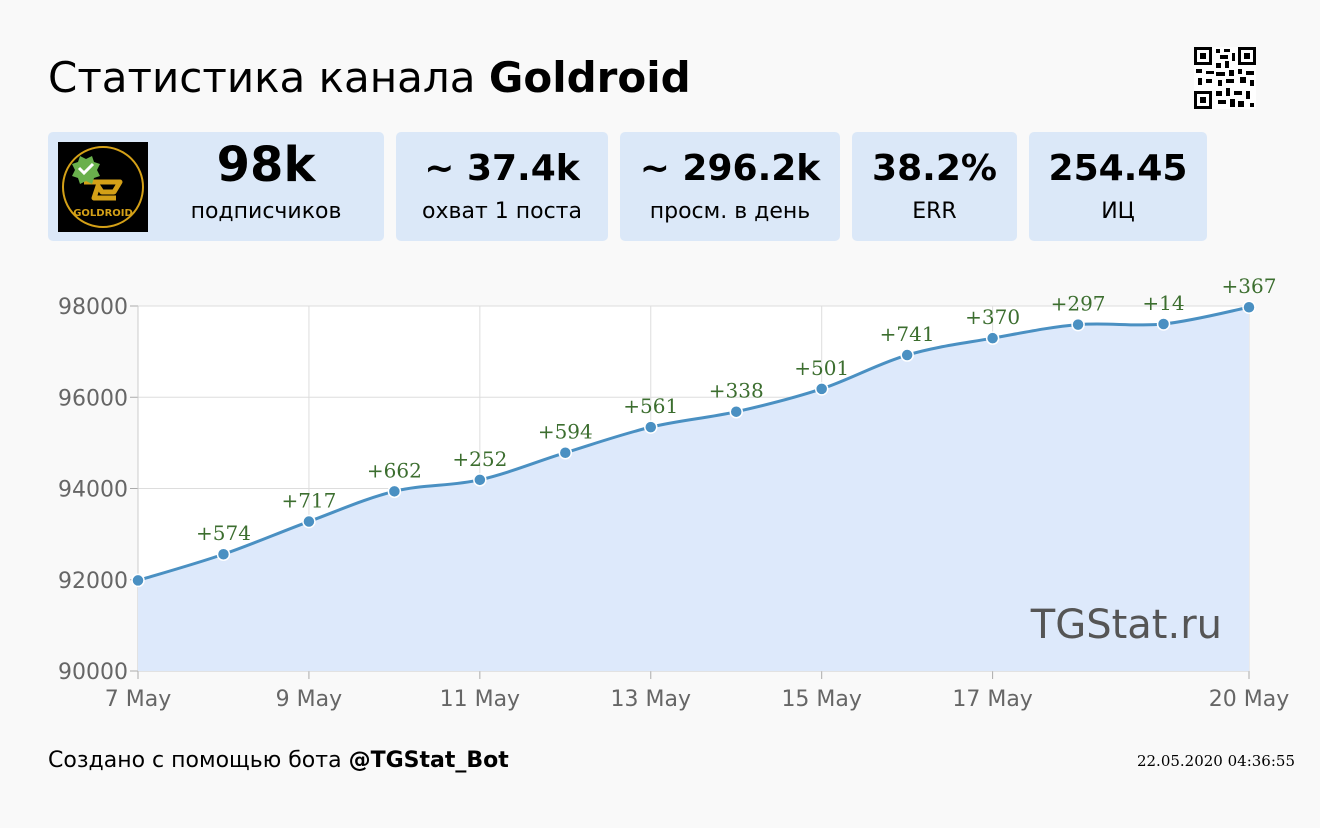 Image resolution: width=1320 pixels, height=828 pixels. I want to click on stat-card-citation-index: 254.45 ИЦ, so click(1118, 186).